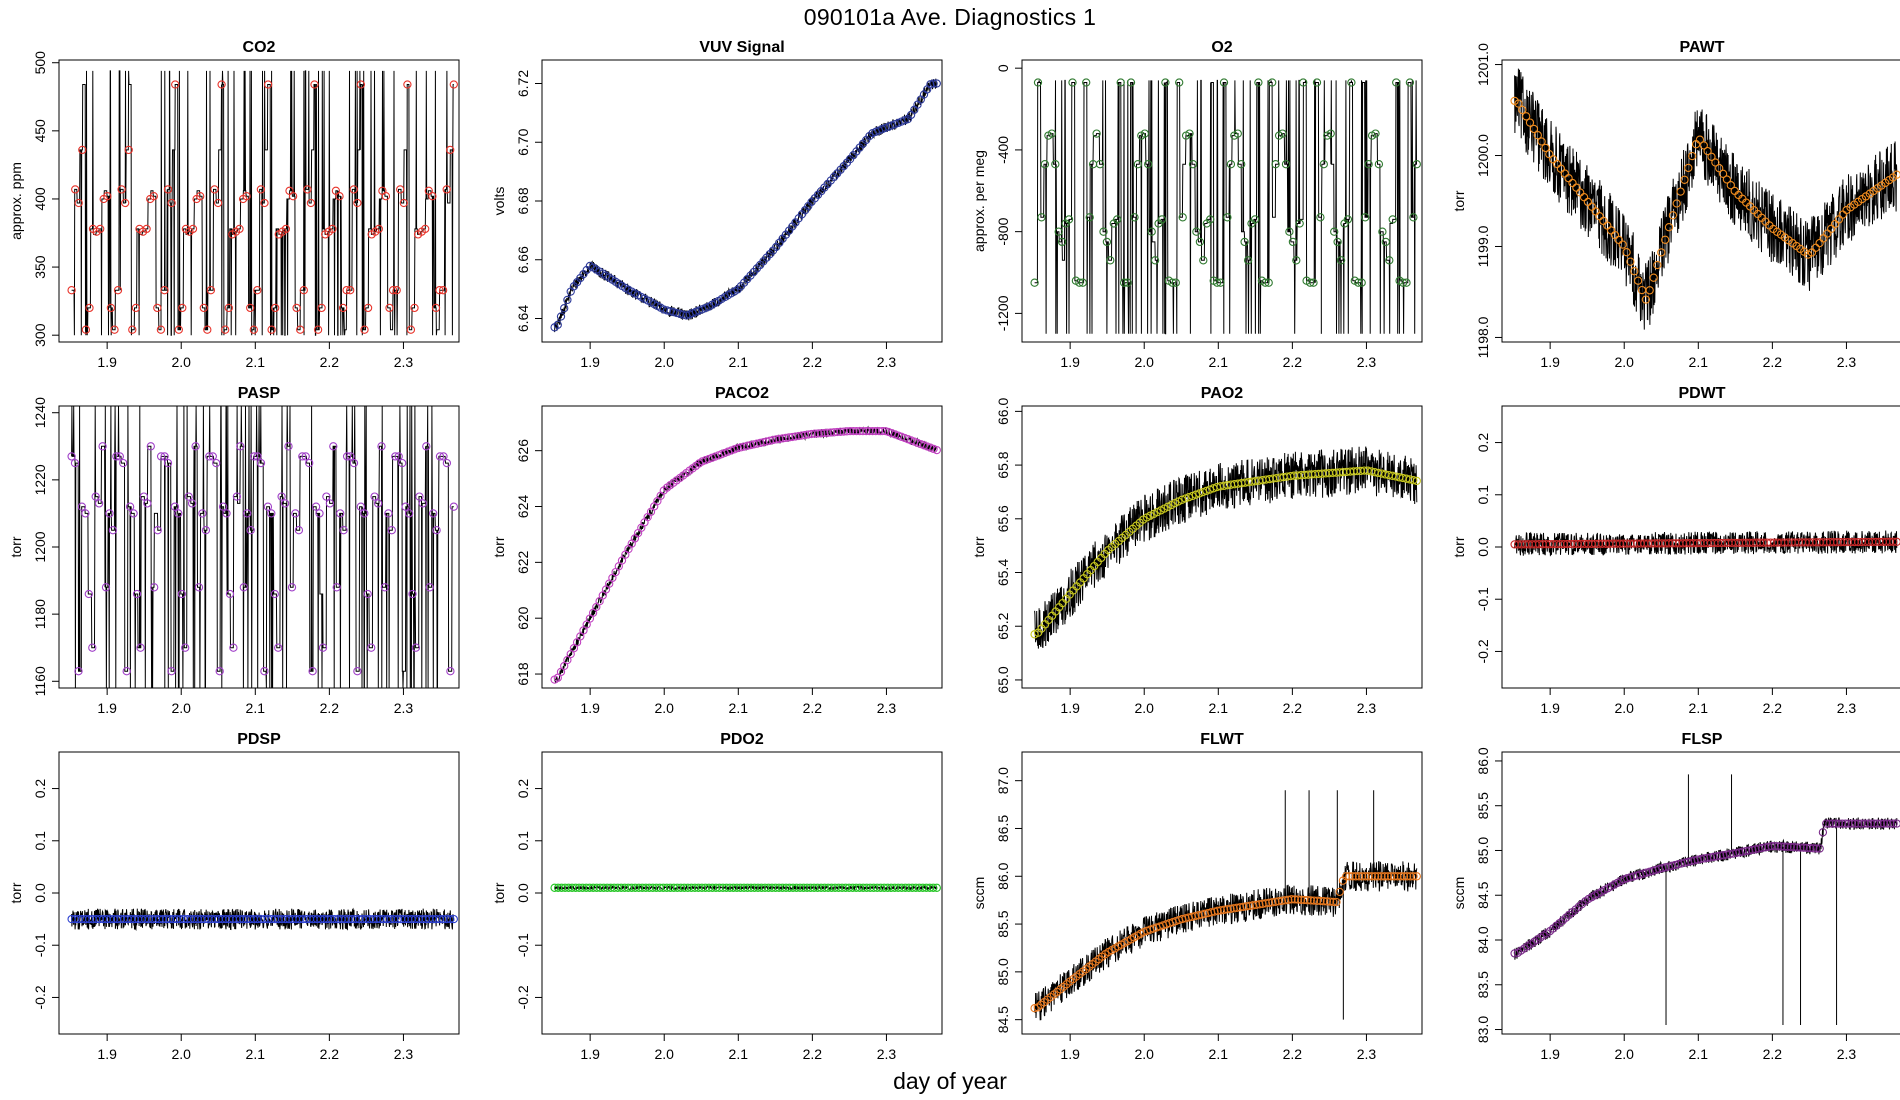  I want to click on x-tick-label: 2.1, so click(256, 362).